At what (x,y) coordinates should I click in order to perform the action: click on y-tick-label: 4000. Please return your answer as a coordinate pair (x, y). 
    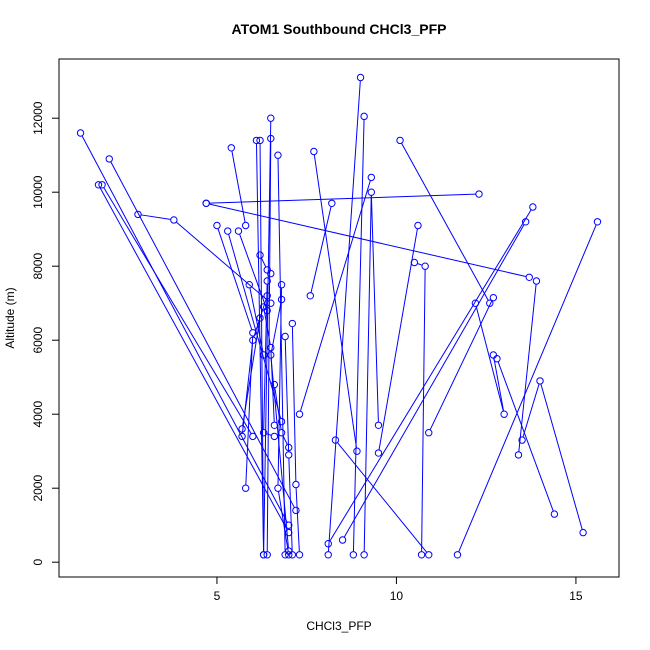
    Looking at the image, I should click on (38, 414).